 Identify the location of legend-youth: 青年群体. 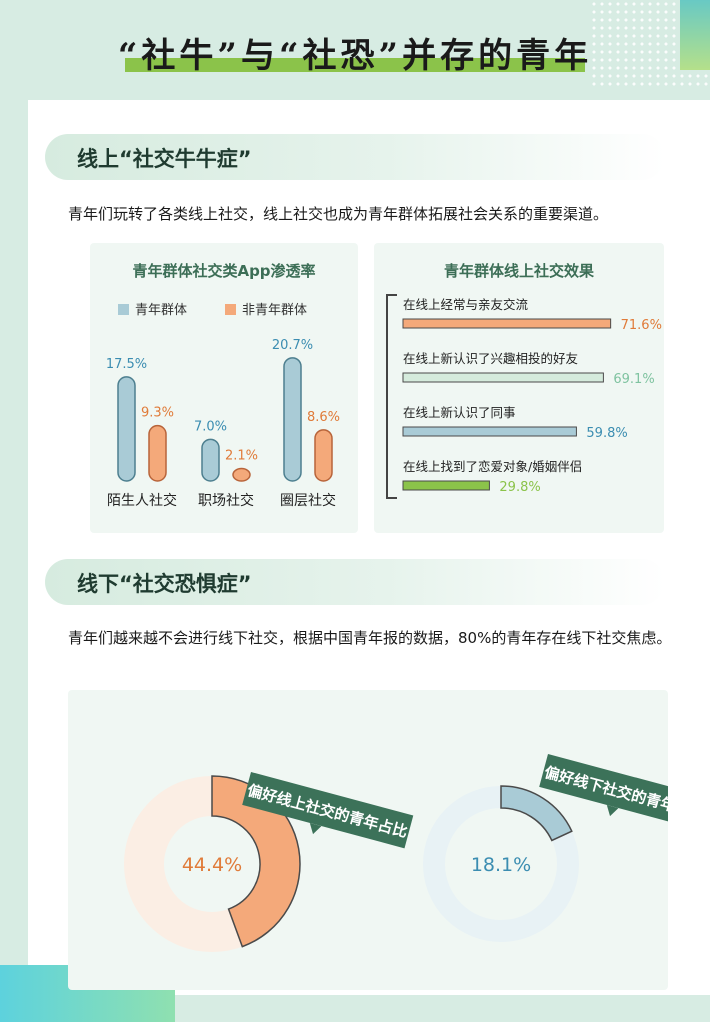
(152, 308).